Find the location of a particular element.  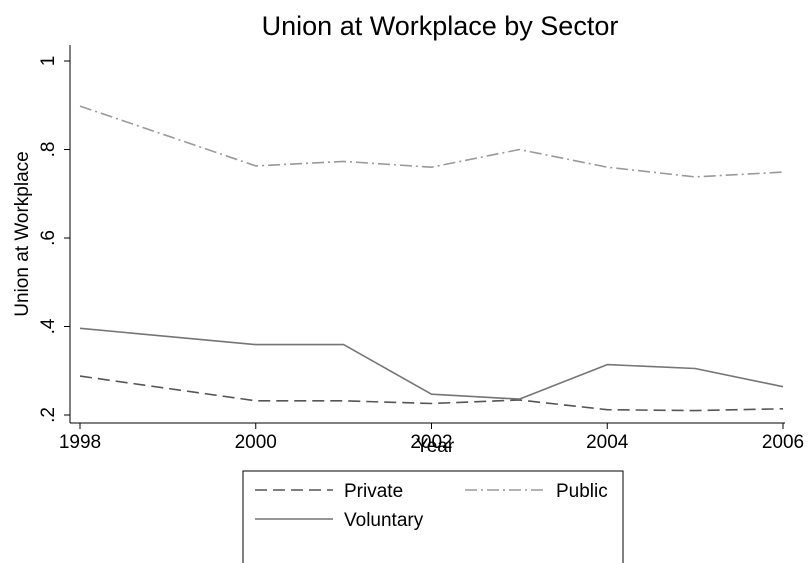

x-tick-label: 1998 is located at coordinates (80, 442).